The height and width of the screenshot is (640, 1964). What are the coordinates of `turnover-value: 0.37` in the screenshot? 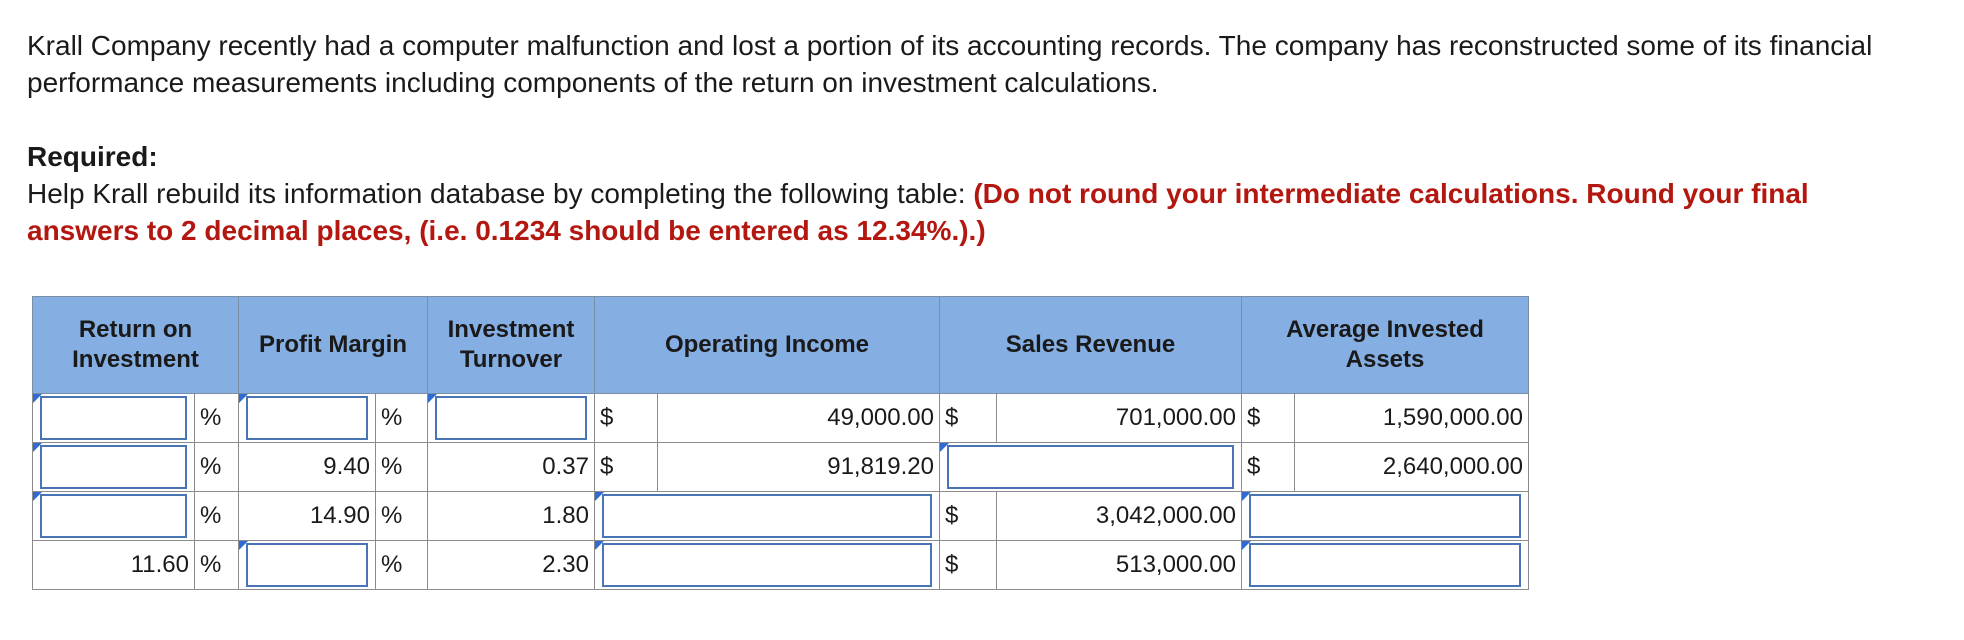 It's located at (511, 467).